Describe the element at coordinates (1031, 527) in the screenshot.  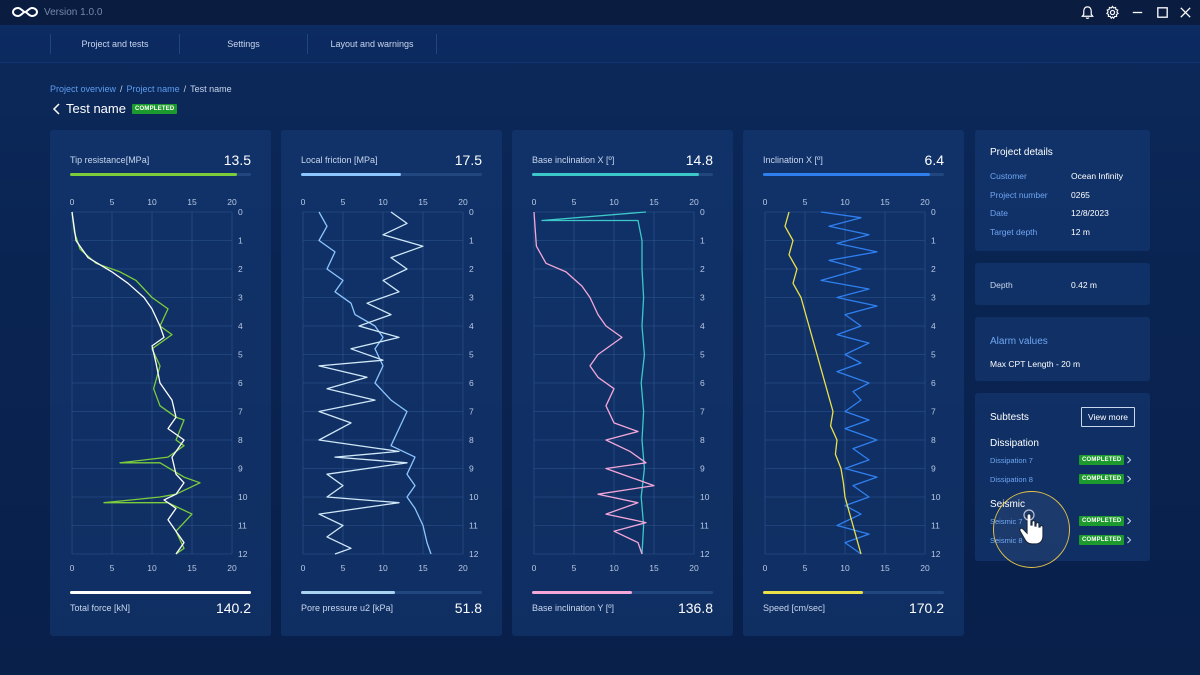
I see `hand-pointer-icon` at that location.